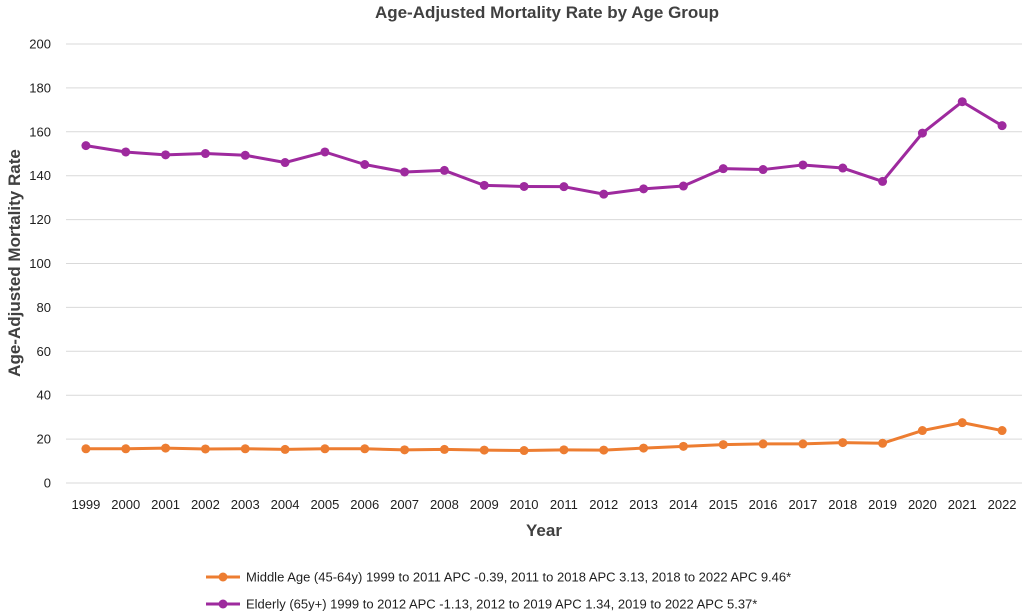 This screenshot has width=1026, height=616. What do you see at coordinates (44, 395) in the screenshot?
I see `y-tick-label: 40` at bounding box center [44, 395].